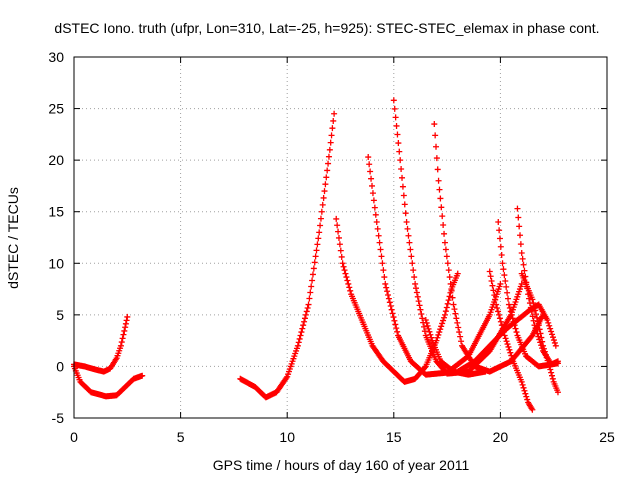 The image size is (640, 480). I want to click on x-tick-label: 5, so click(181, 437).